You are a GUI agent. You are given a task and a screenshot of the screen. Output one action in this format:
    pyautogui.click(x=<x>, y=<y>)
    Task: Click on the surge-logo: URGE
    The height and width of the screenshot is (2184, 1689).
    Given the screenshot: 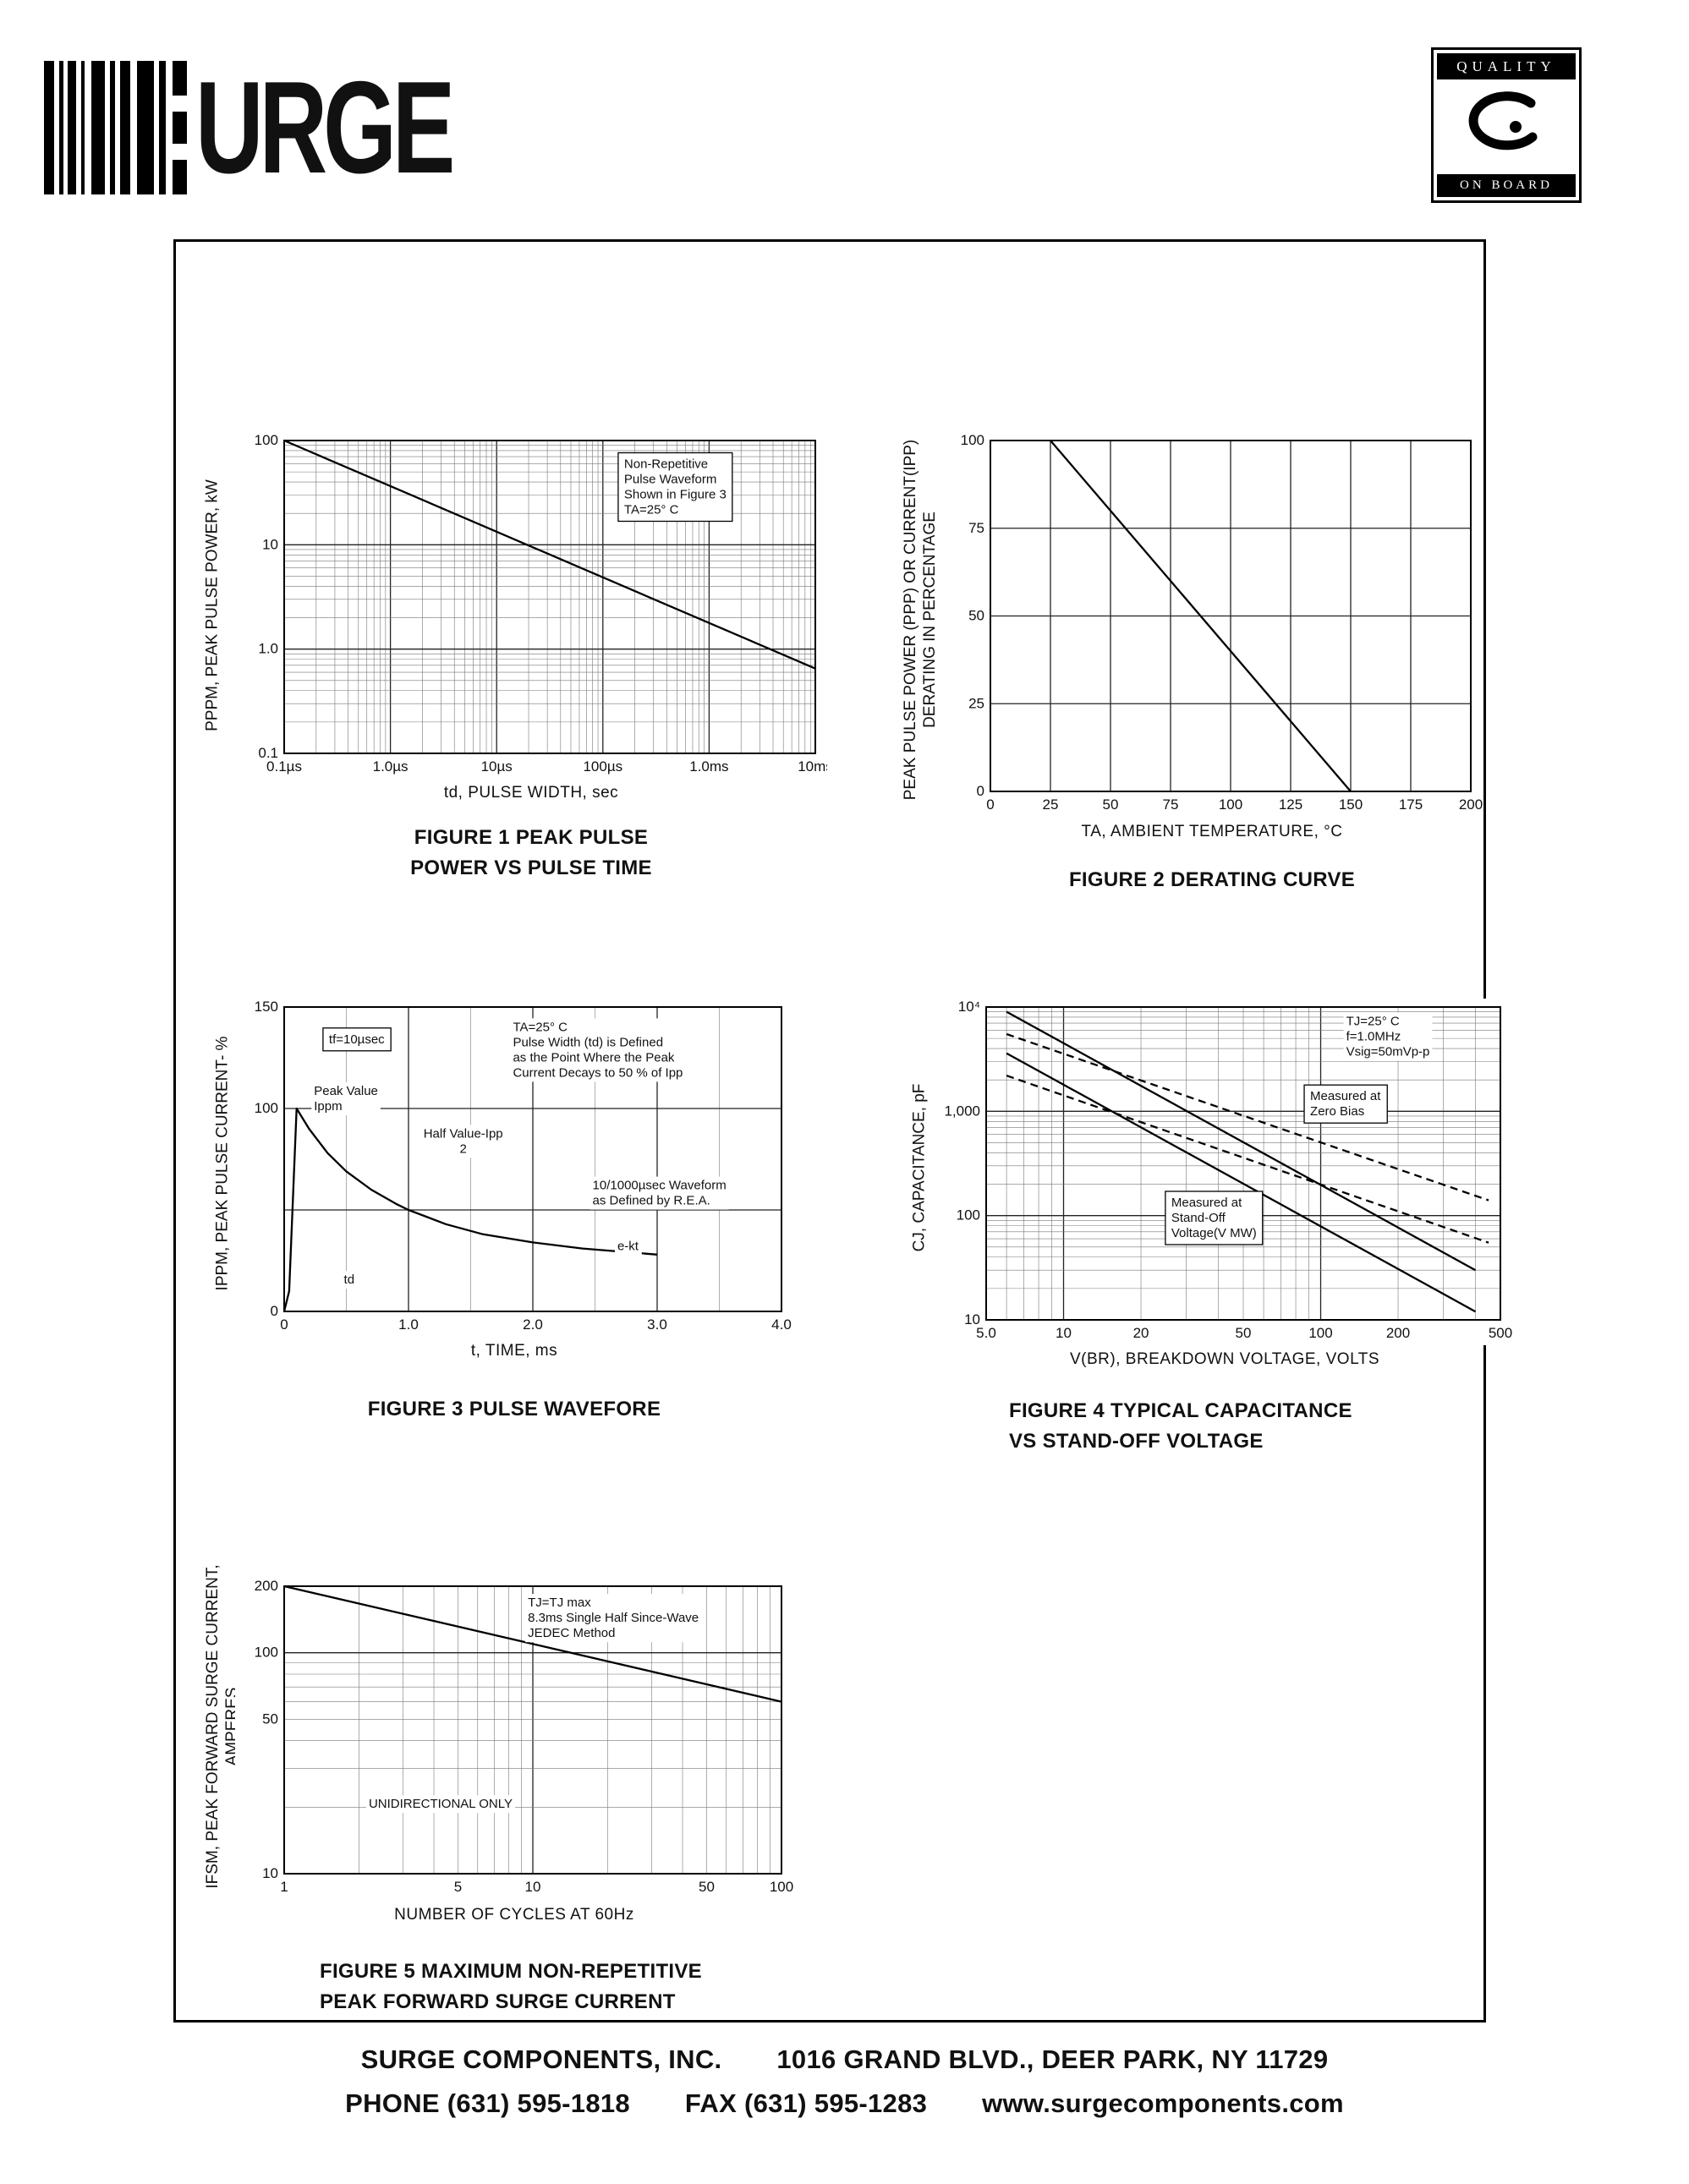 What is the action you would take?
    pyautogui.click(x=297, y=127)
    